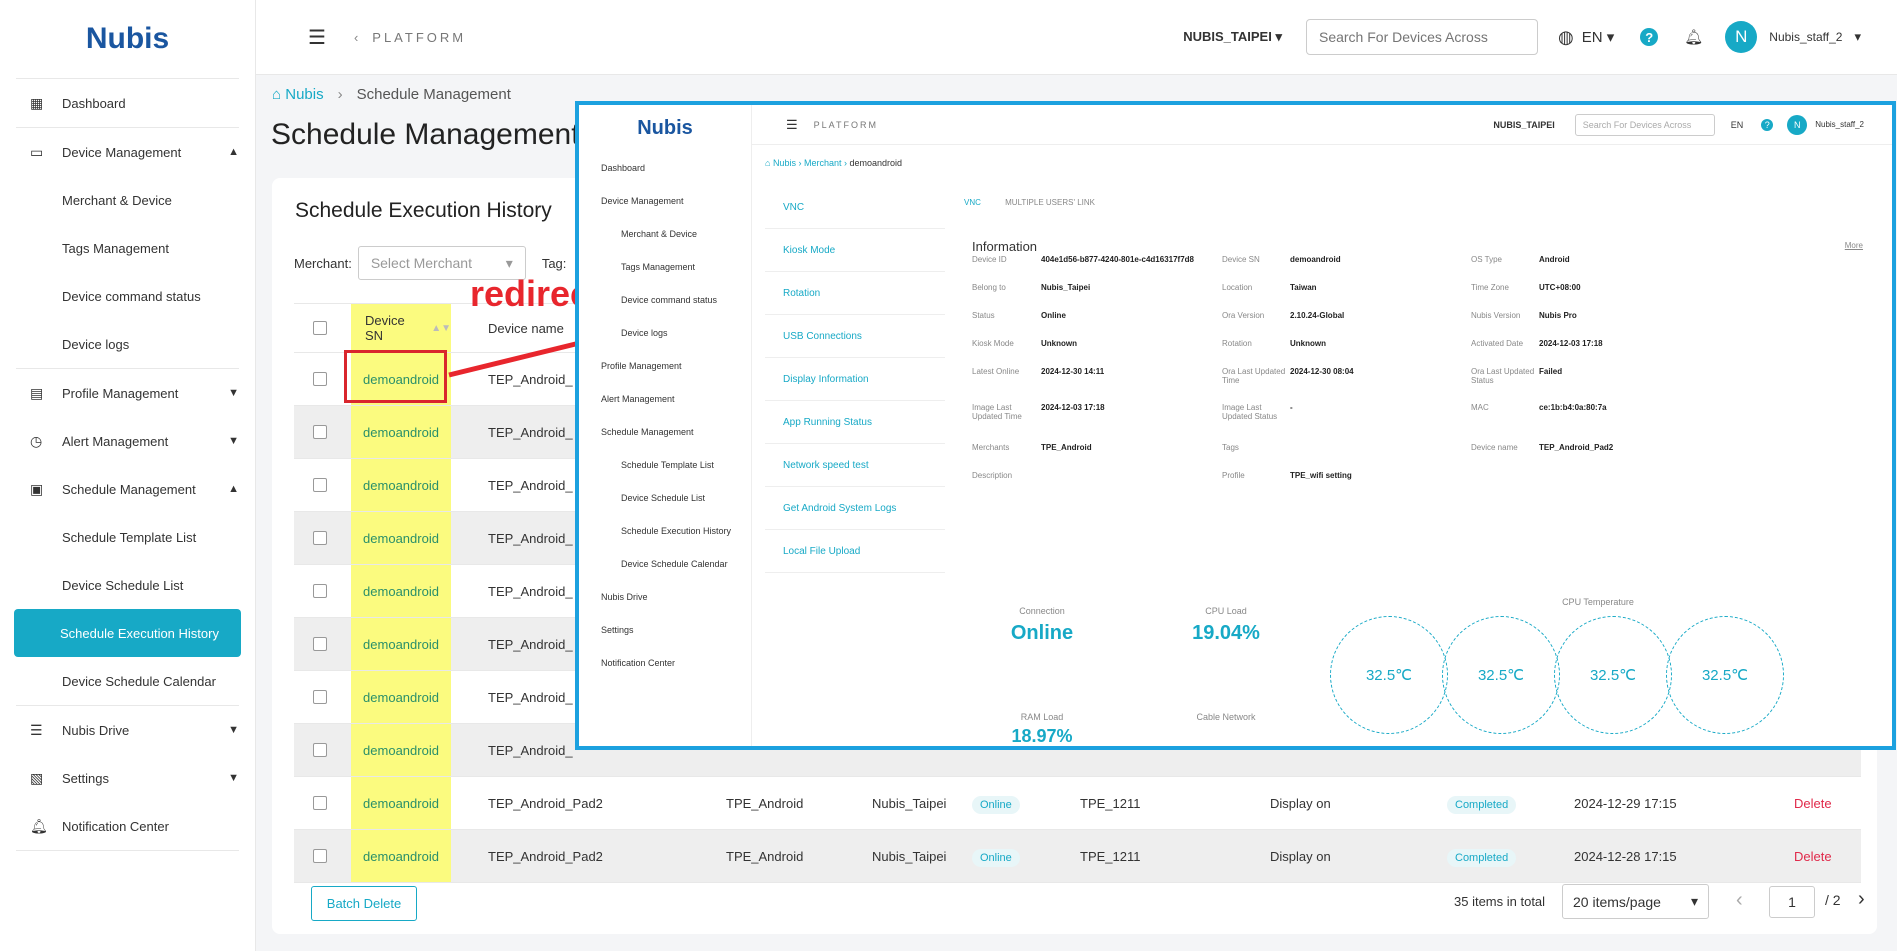 The height and width of the screenshot is (951, 1897). Describe the element at coordinates (279, 94) in the screenshot. I see `home-icon: ⌂` at that location.